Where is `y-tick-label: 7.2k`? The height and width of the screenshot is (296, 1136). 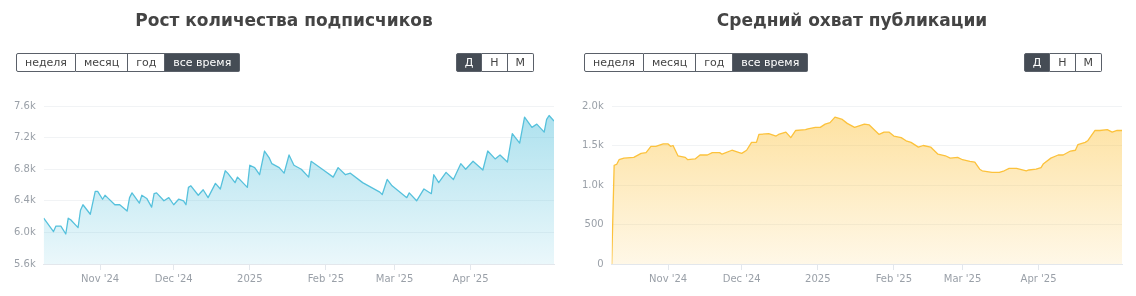
y-tick-label: 7.2k is located at coordinates (24, 137).